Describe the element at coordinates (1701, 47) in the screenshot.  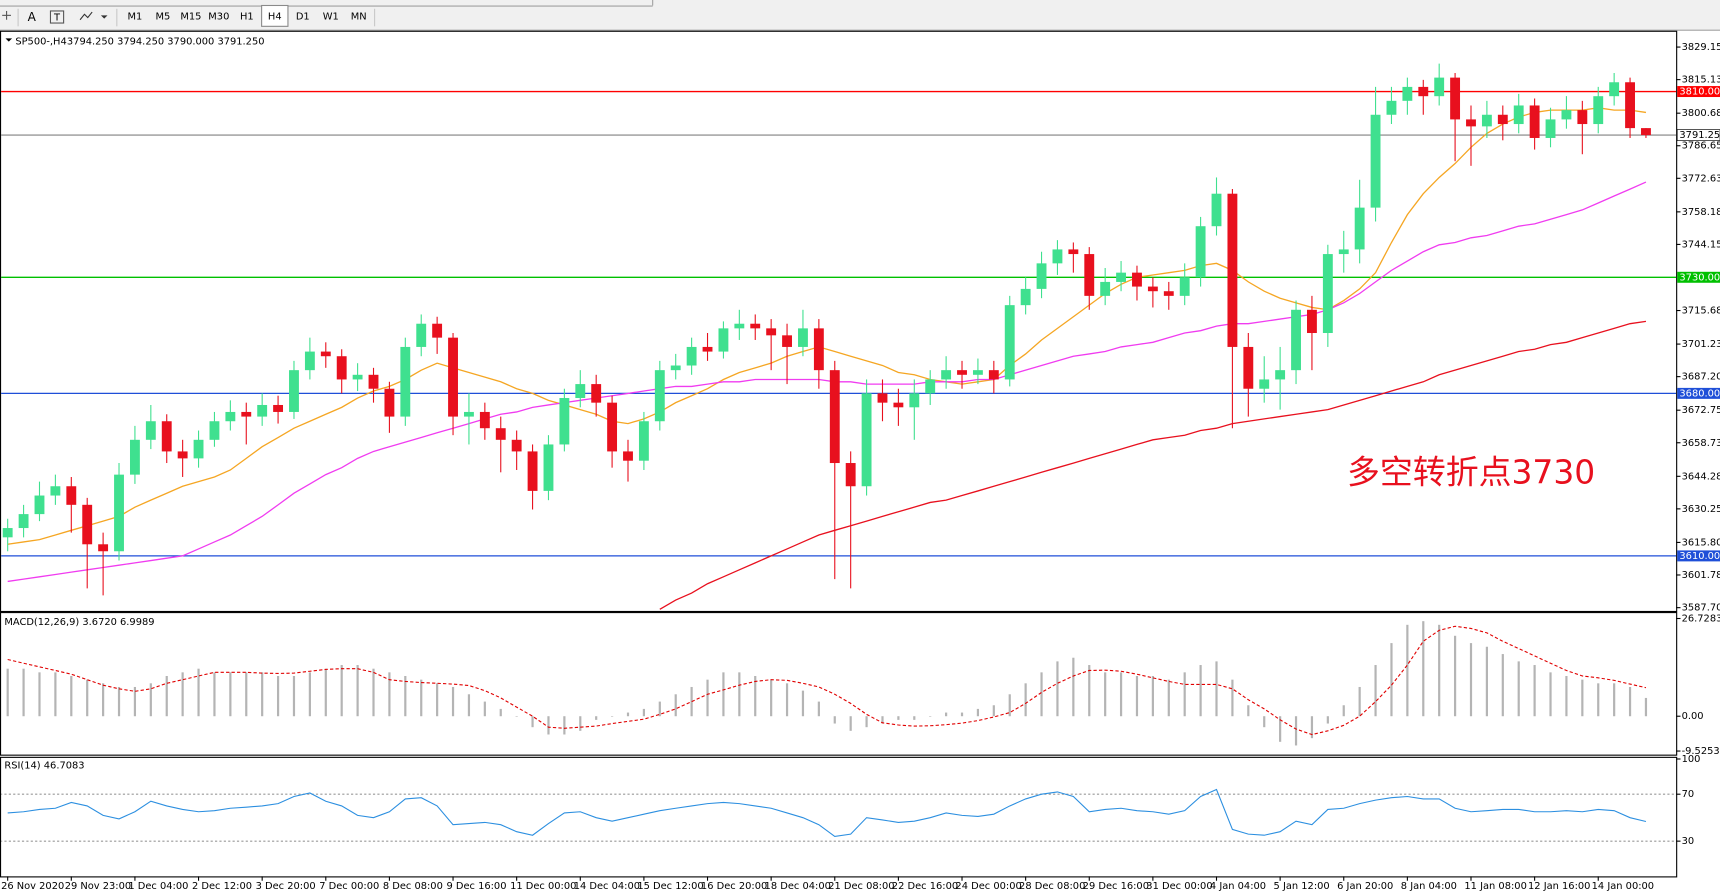
I see `y-tick-label: 3829.155` at that location.